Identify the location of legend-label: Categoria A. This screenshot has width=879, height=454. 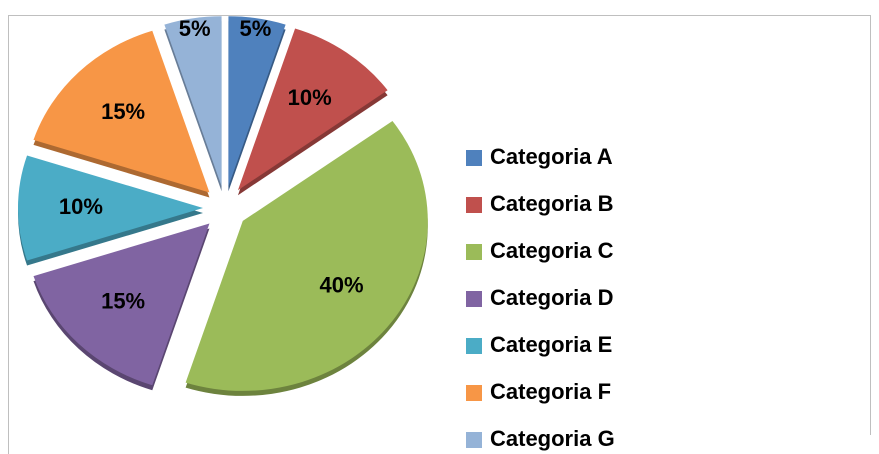
(551, 156).